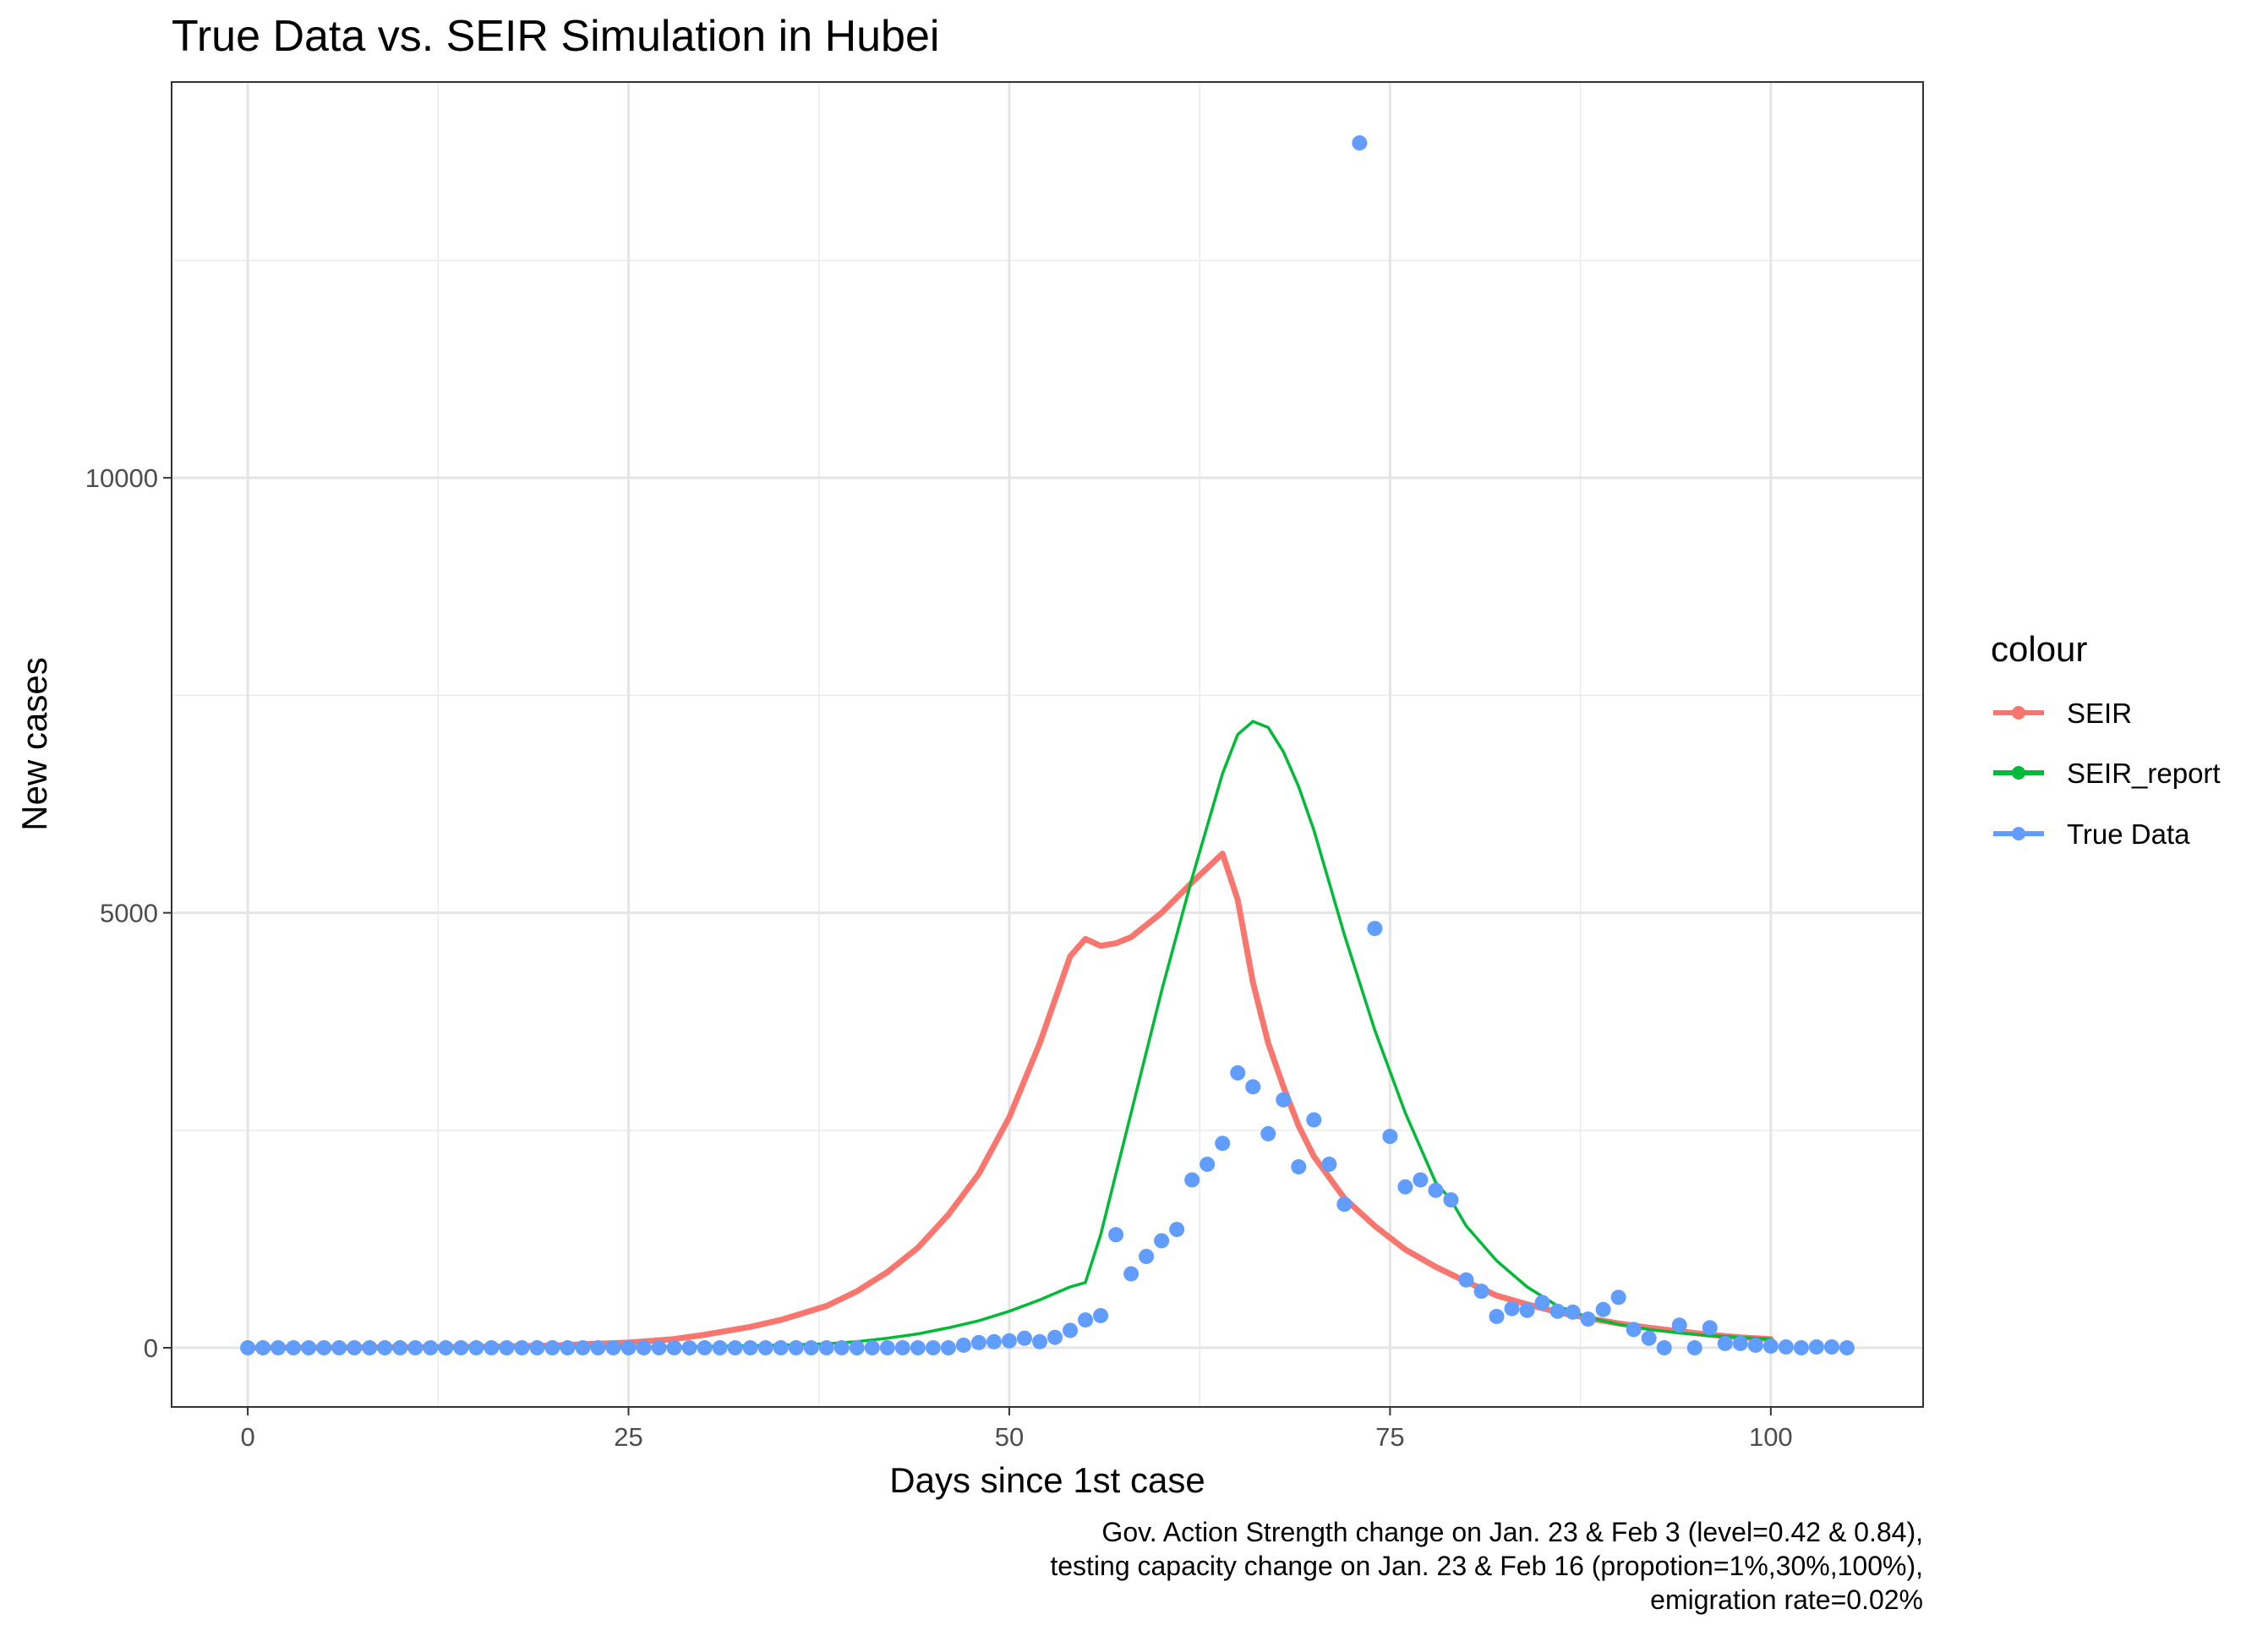 This screenshot has height=1631, width=2268. I want to click on legend-item-seir-report: SEIR_report, so click(2107, 773).